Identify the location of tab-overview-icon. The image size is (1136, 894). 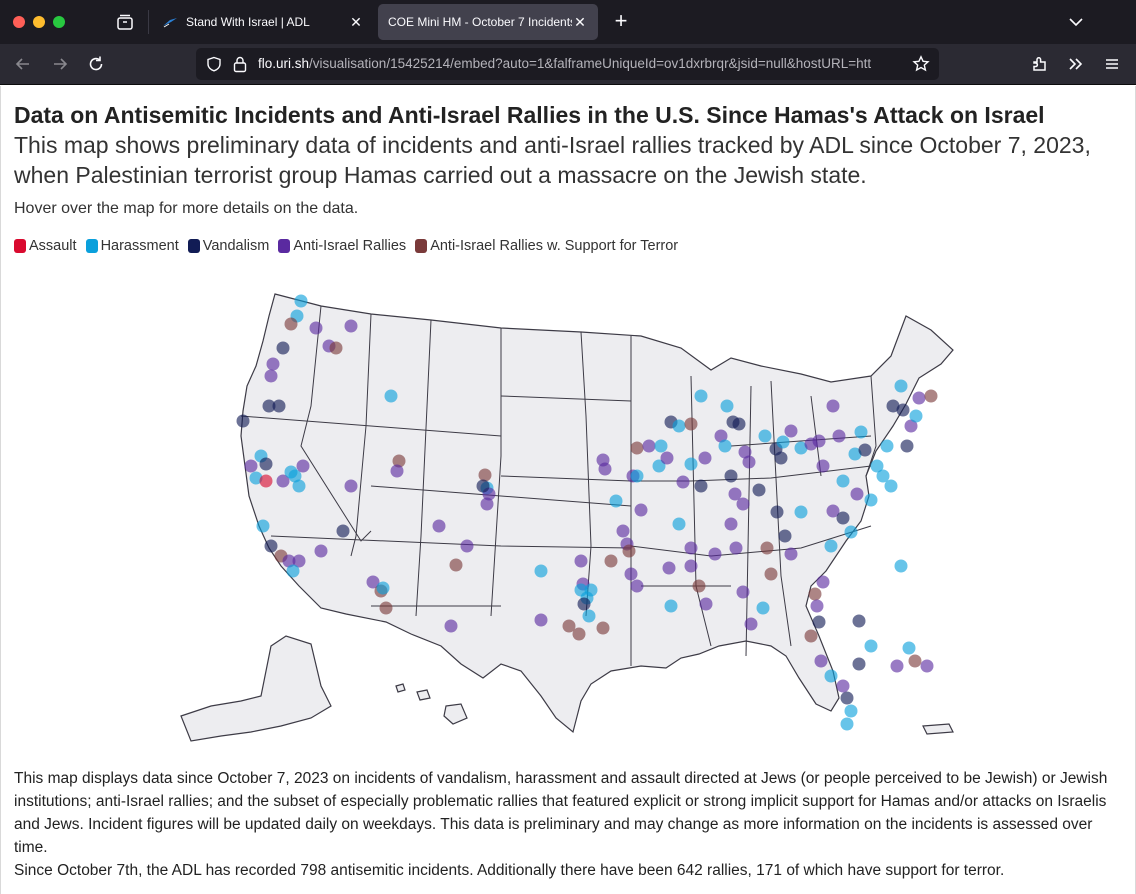
(125, 22).